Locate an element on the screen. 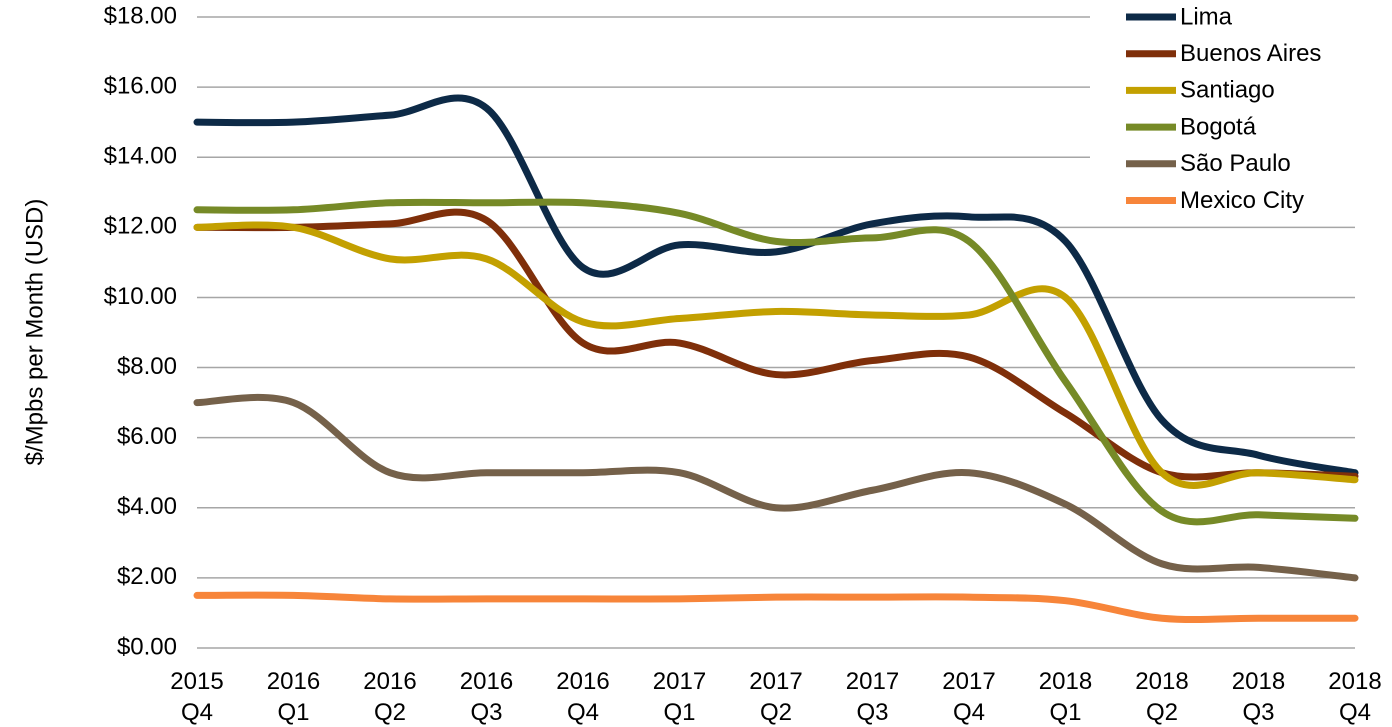 The width and height of the screenshot is (1392, 727). x-tick-label: 2018 Q4 is located at coordinates (1355, 697).